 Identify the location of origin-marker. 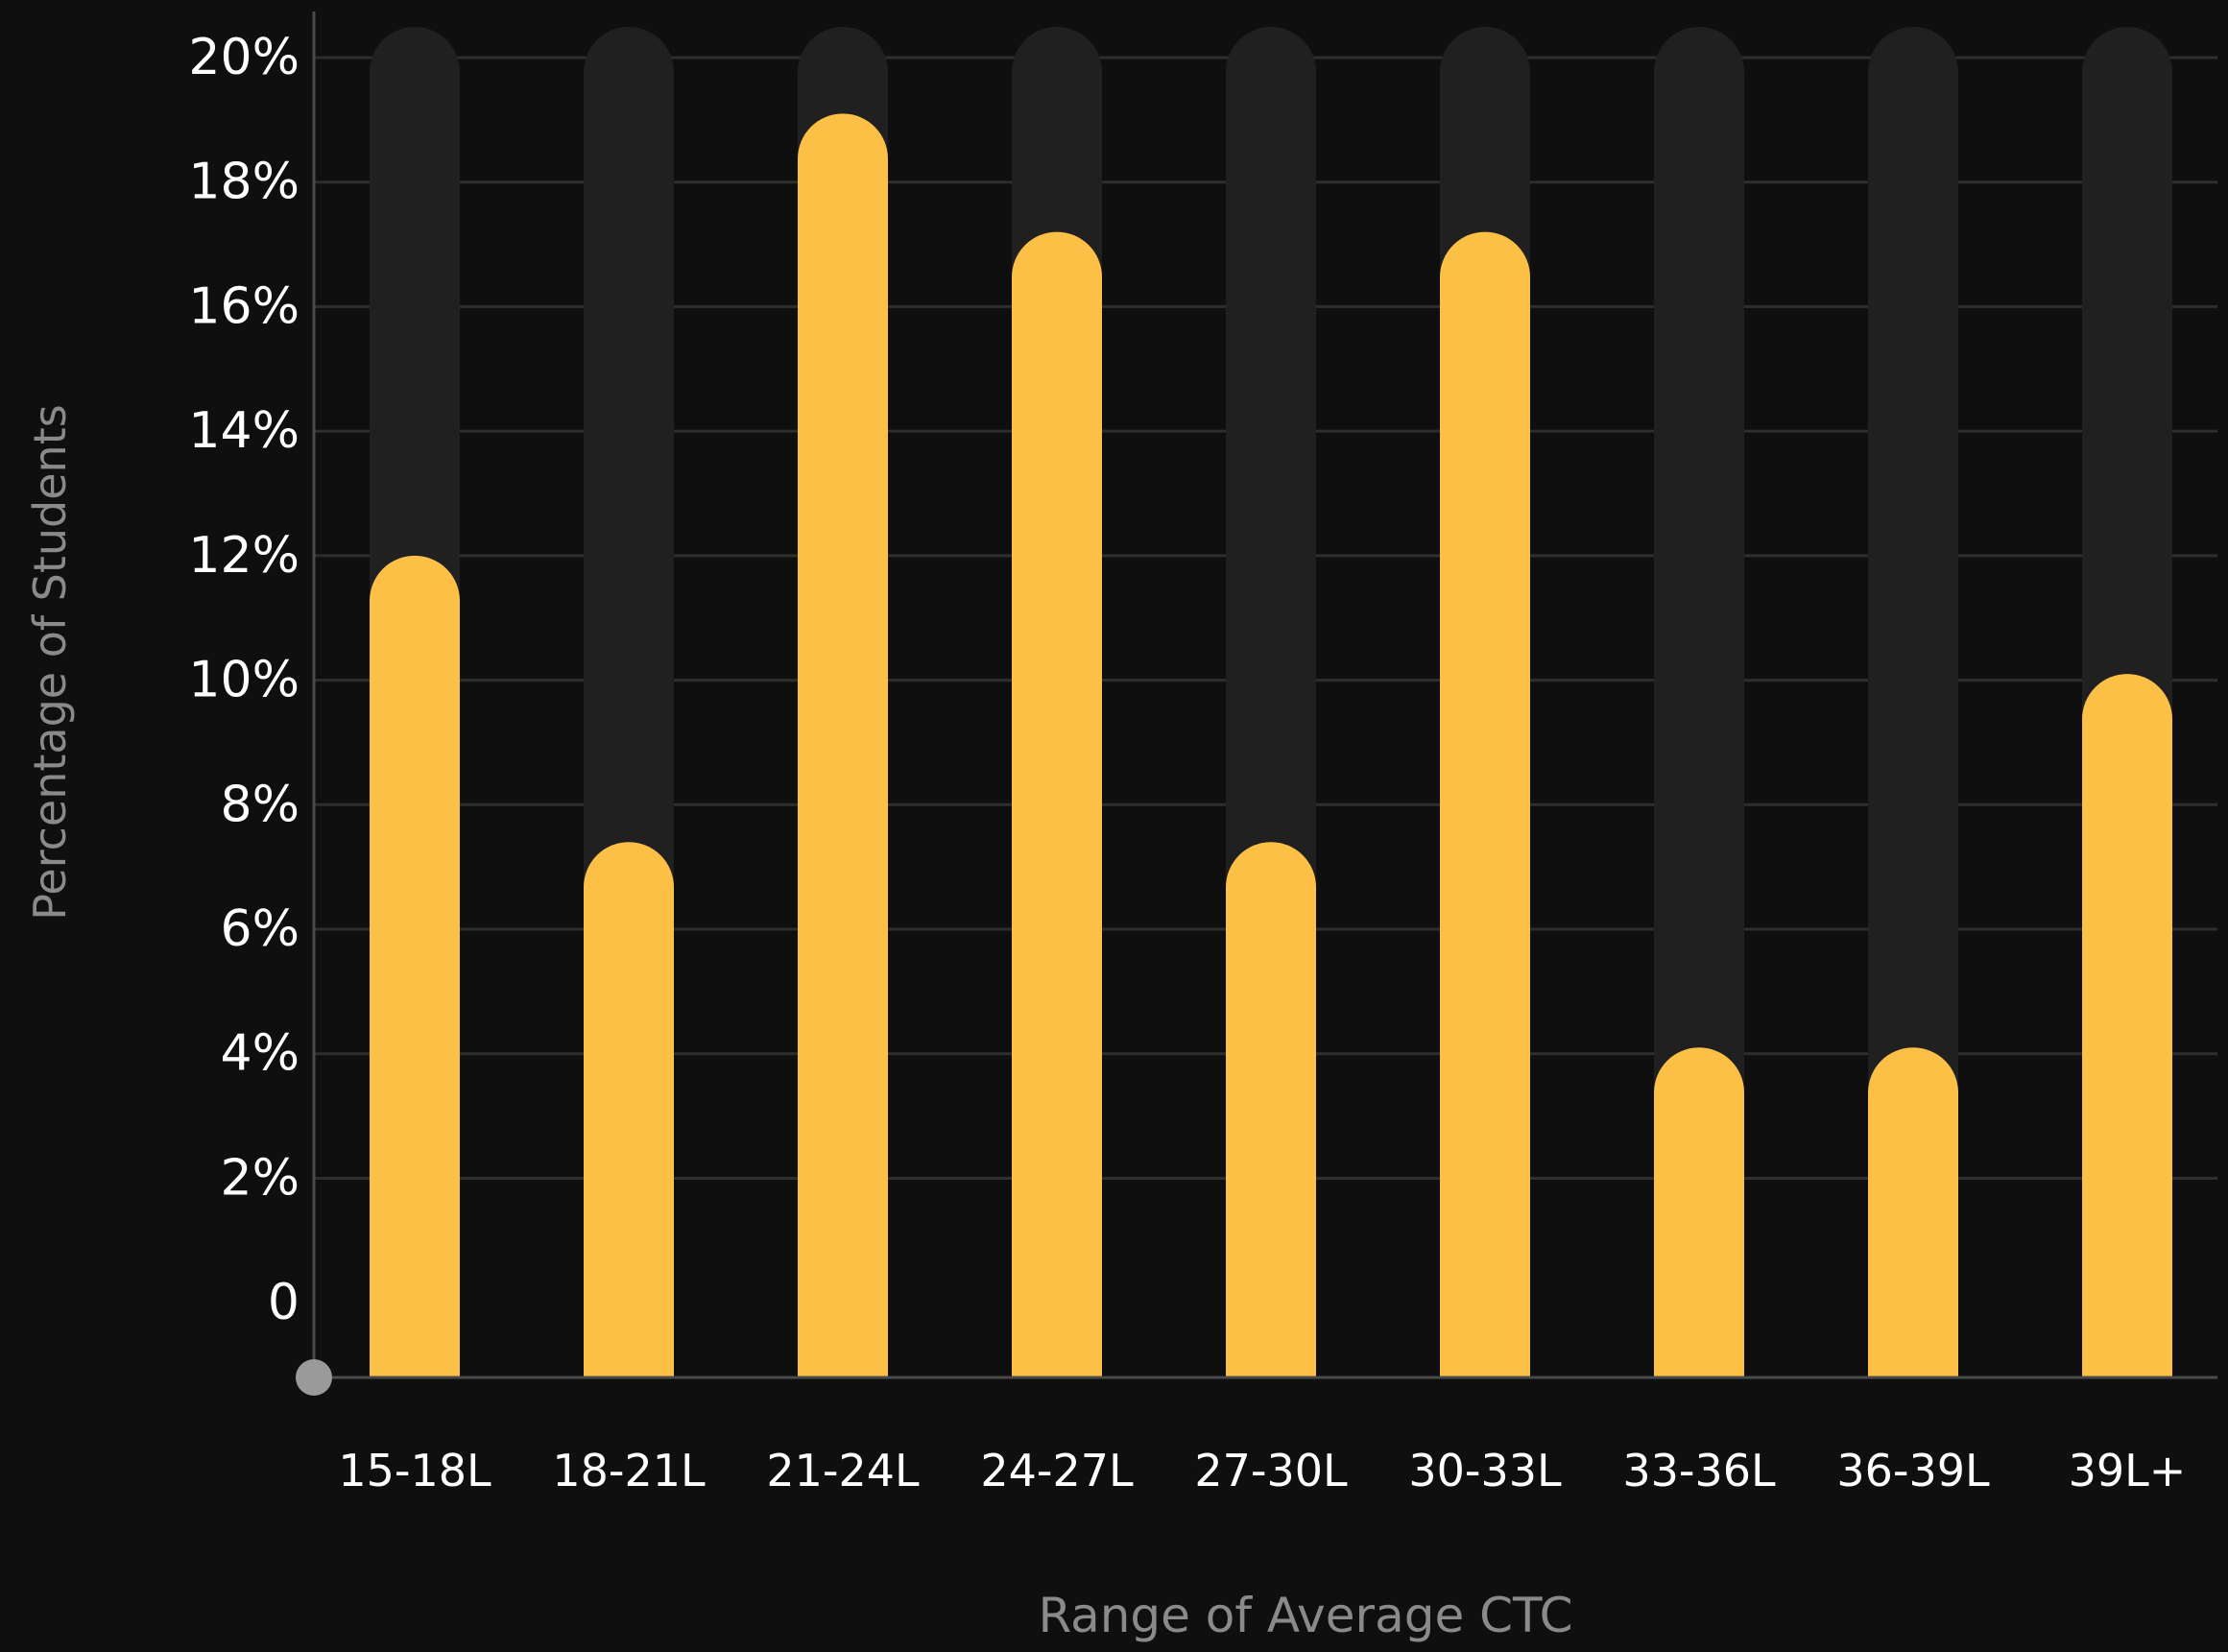
(314, 1377).